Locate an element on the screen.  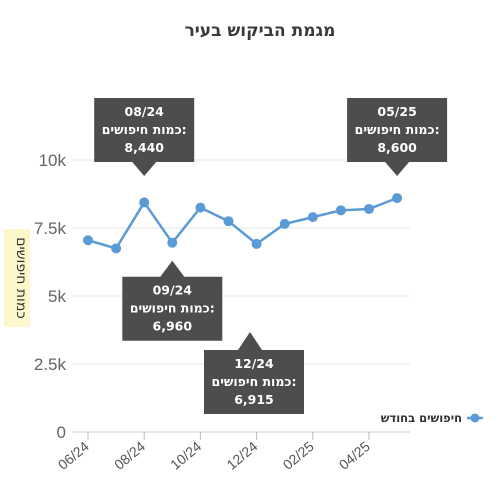
tooltip: 08/24 כמות חיפושים: 8,440 is located at coordinates (144, 137).